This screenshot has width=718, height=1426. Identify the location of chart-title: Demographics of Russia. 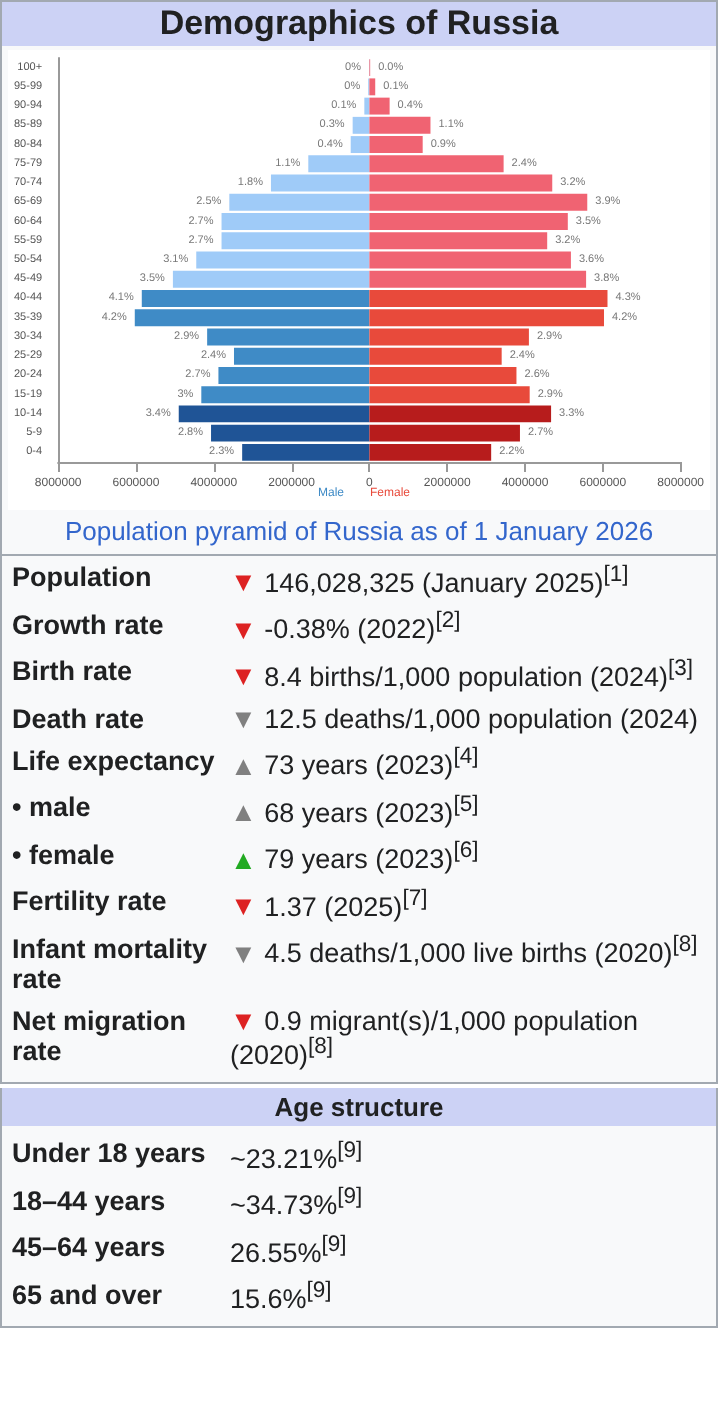
(359, 24).